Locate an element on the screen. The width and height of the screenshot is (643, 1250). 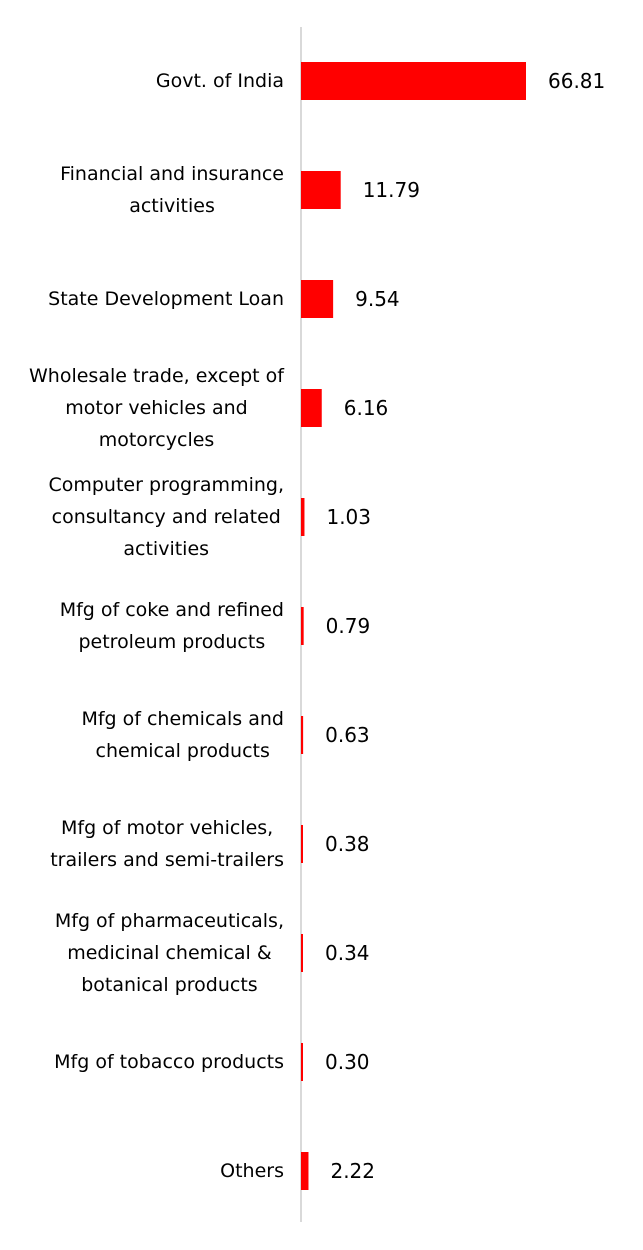
category-label-0-line-0: Govt. of India is located at coordinates (220, 81).